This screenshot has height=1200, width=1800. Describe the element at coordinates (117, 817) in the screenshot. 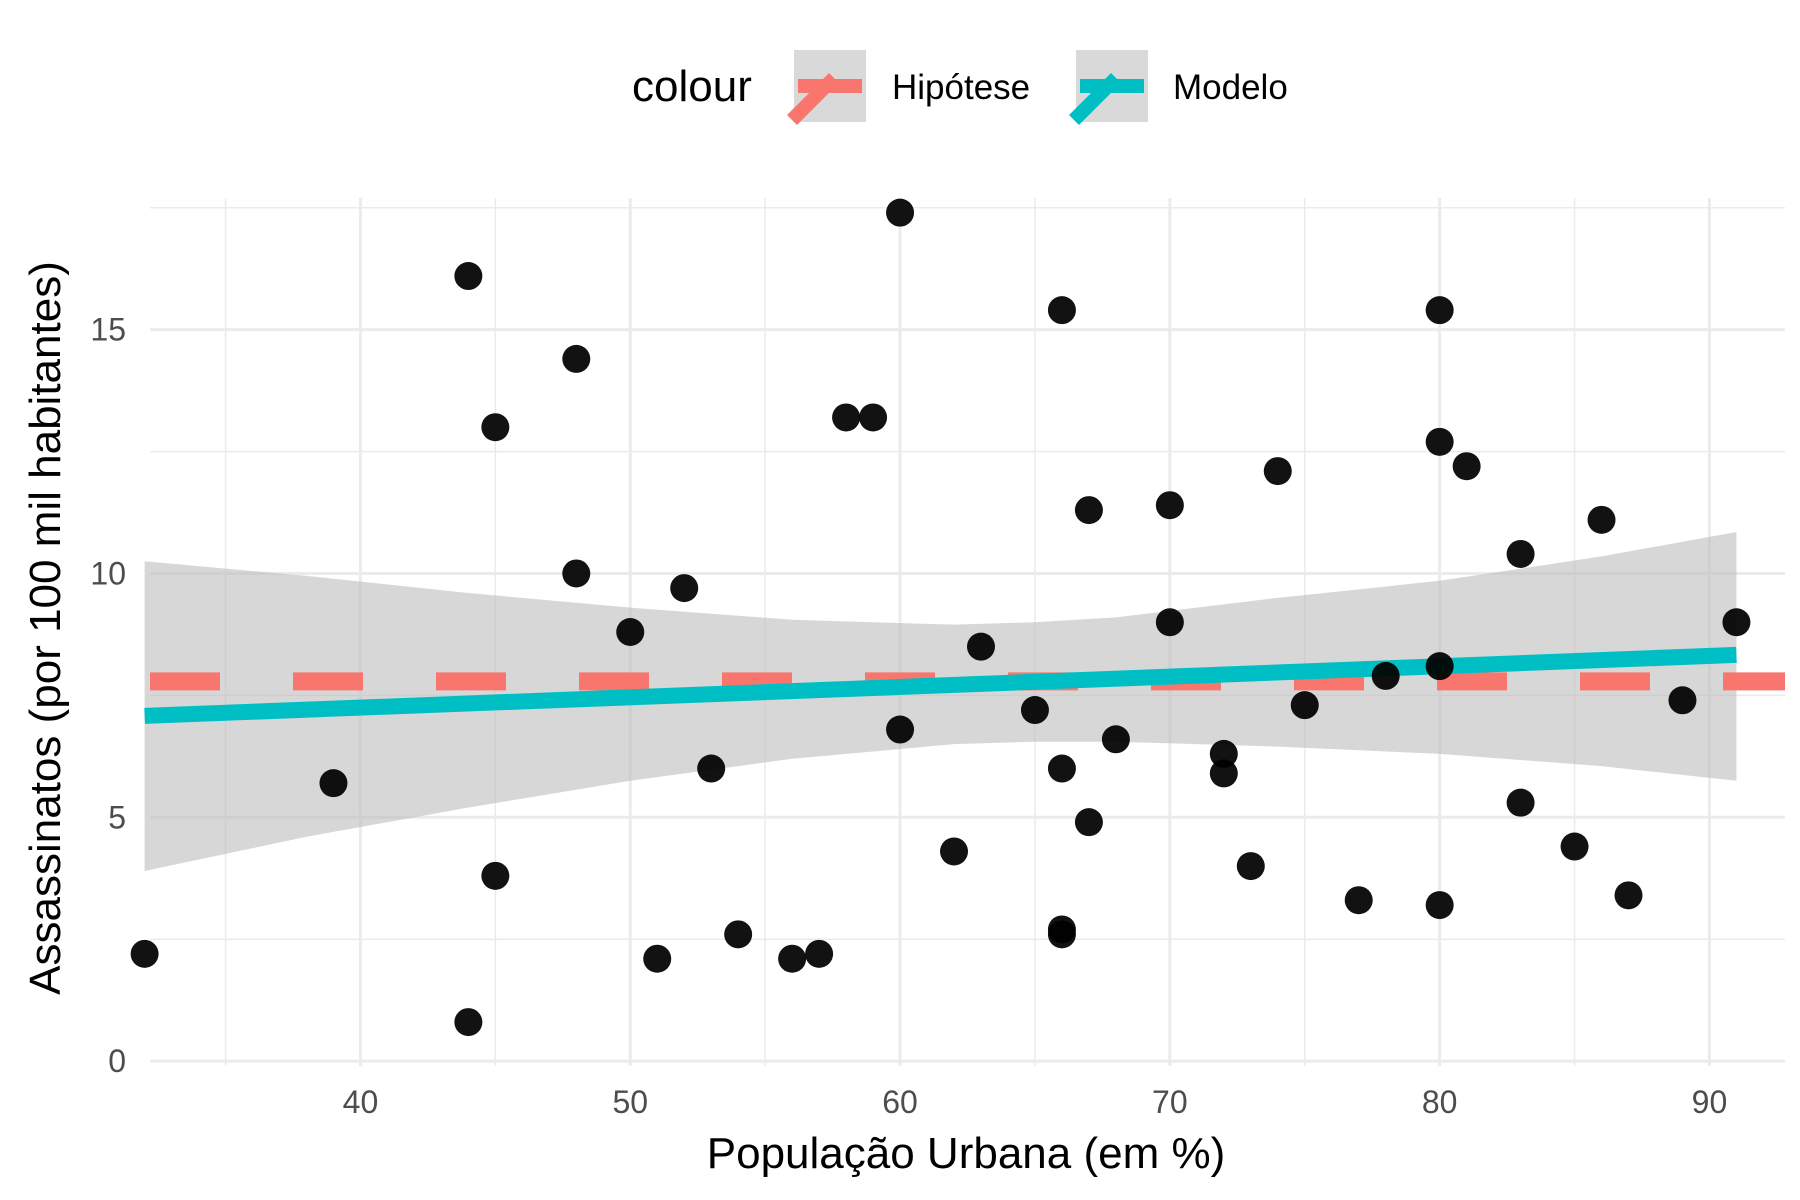

I see `y-tick-label: 5` at that location.